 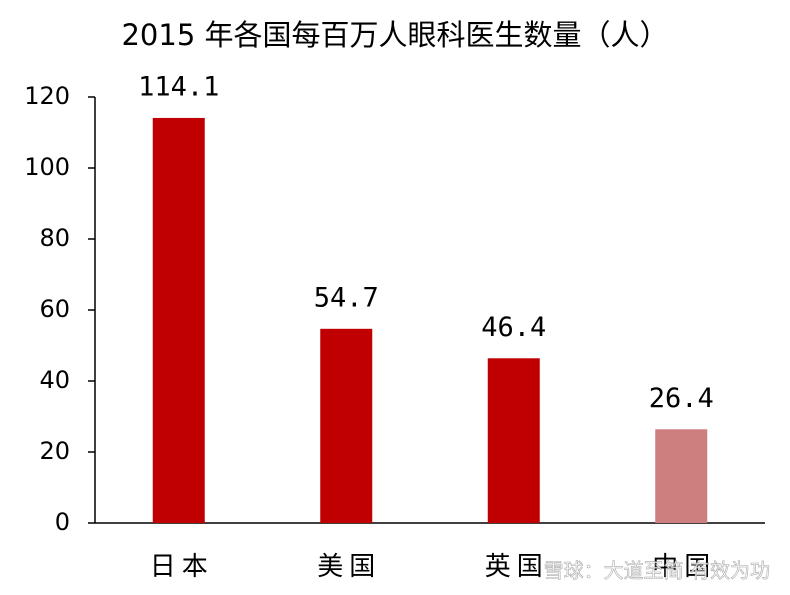 I want to click on y-tick-label: 80, so click(x=54, y=238).